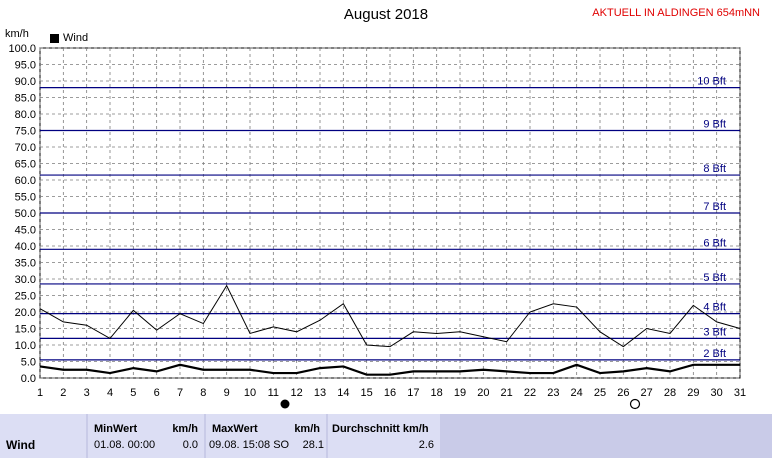 The width and height of the screenshot is (772, 458). I want to click on beaufort-label: 8 Bft, so click(714, 169).